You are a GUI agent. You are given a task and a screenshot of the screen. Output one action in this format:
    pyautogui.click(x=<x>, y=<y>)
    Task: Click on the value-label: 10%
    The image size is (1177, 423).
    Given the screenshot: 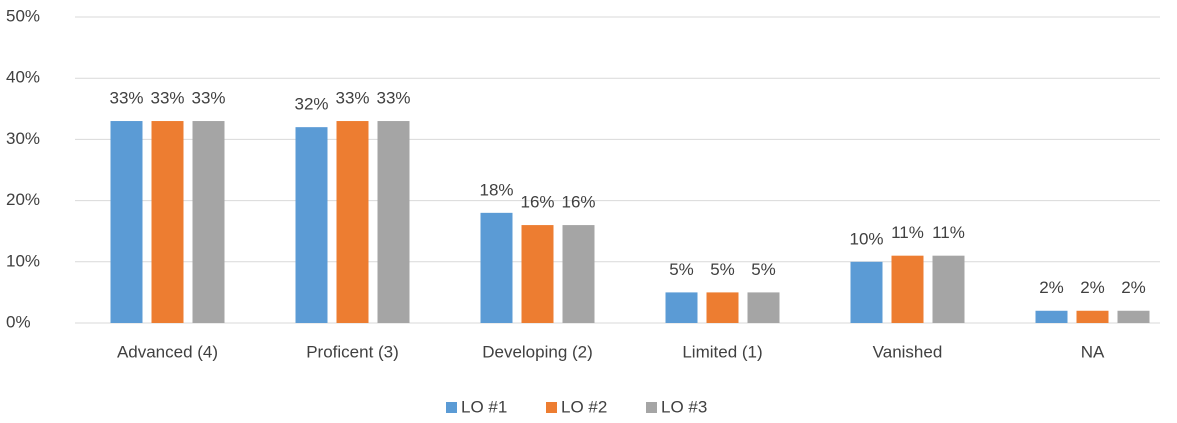 What is the action you would take?
    pyautogui.click(x=866, y=238)
    